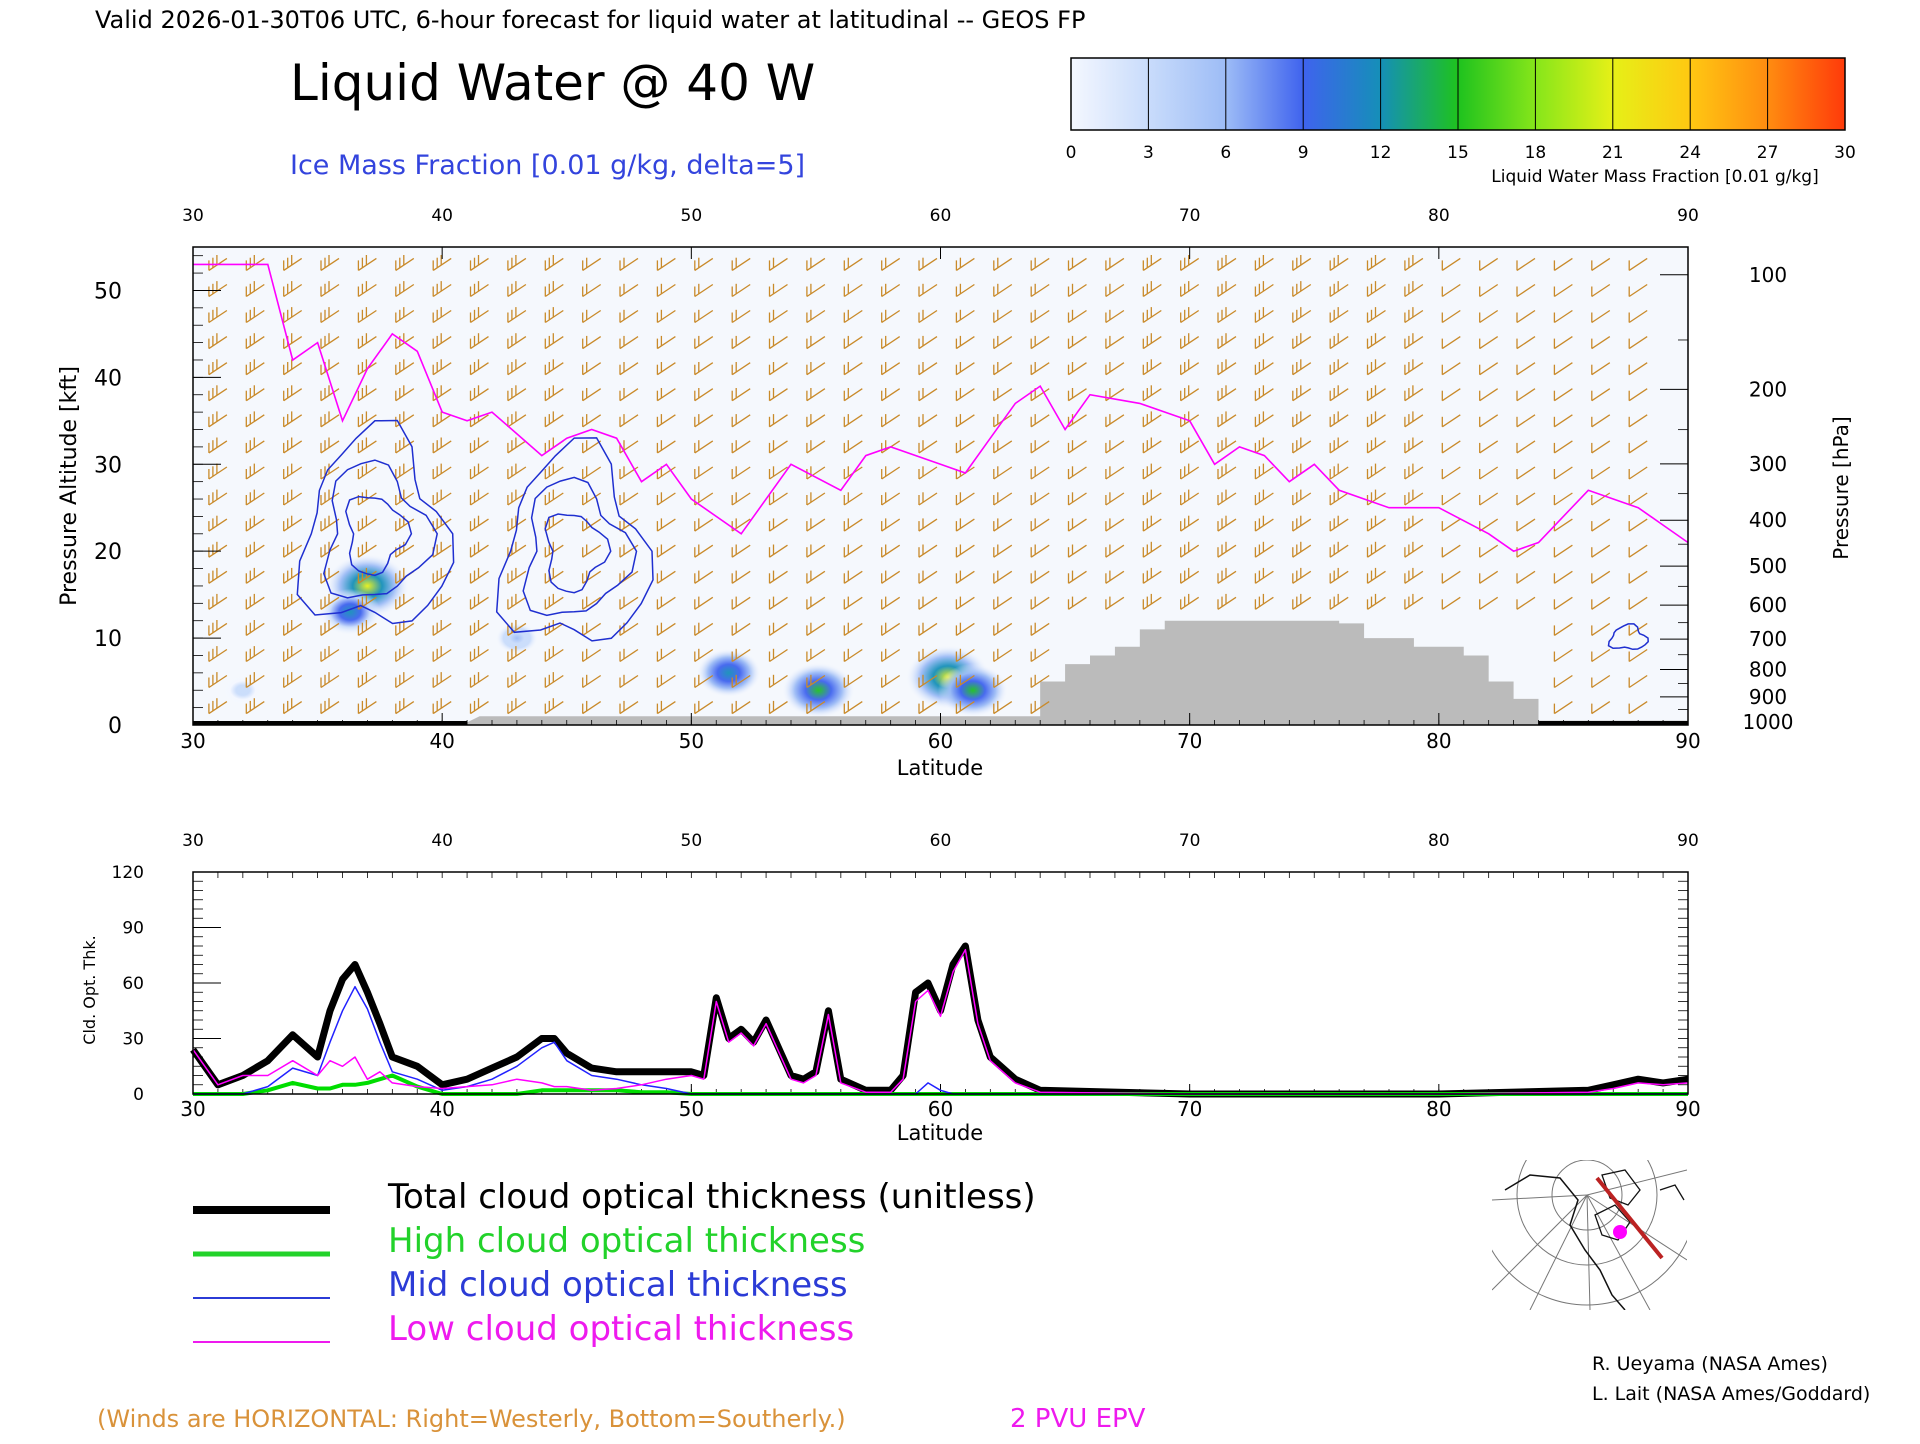 The image size is (1920, 1444). What do you see at coordinates (574, 539) in the screenshot?
I see `ice-contour` at bounding box center [574, 539].